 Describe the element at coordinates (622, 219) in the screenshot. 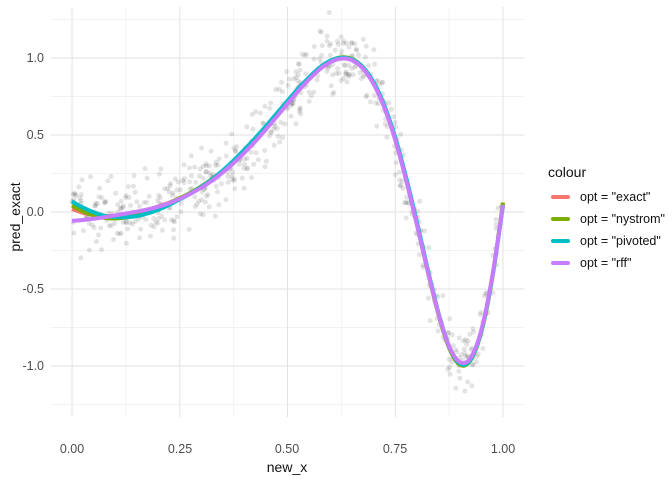

I see `legend-label-nystrom: opt = "nystrom"` at that location.